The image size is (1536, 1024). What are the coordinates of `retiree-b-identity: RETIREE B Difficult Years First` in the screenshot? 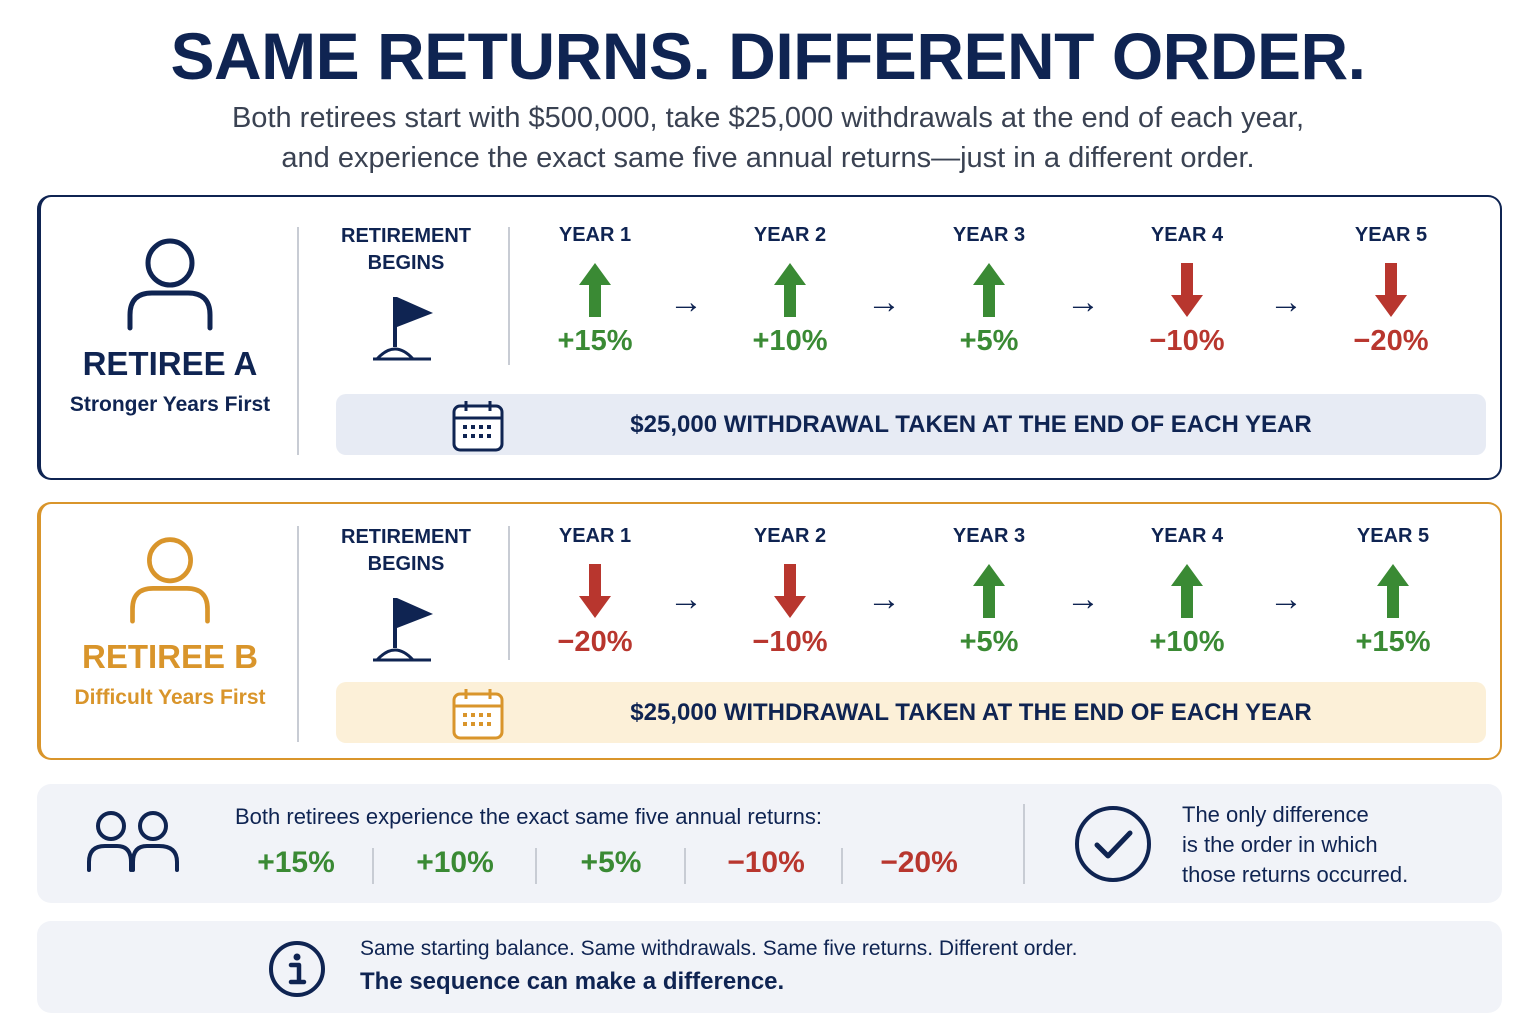 It's located at (170, 622).